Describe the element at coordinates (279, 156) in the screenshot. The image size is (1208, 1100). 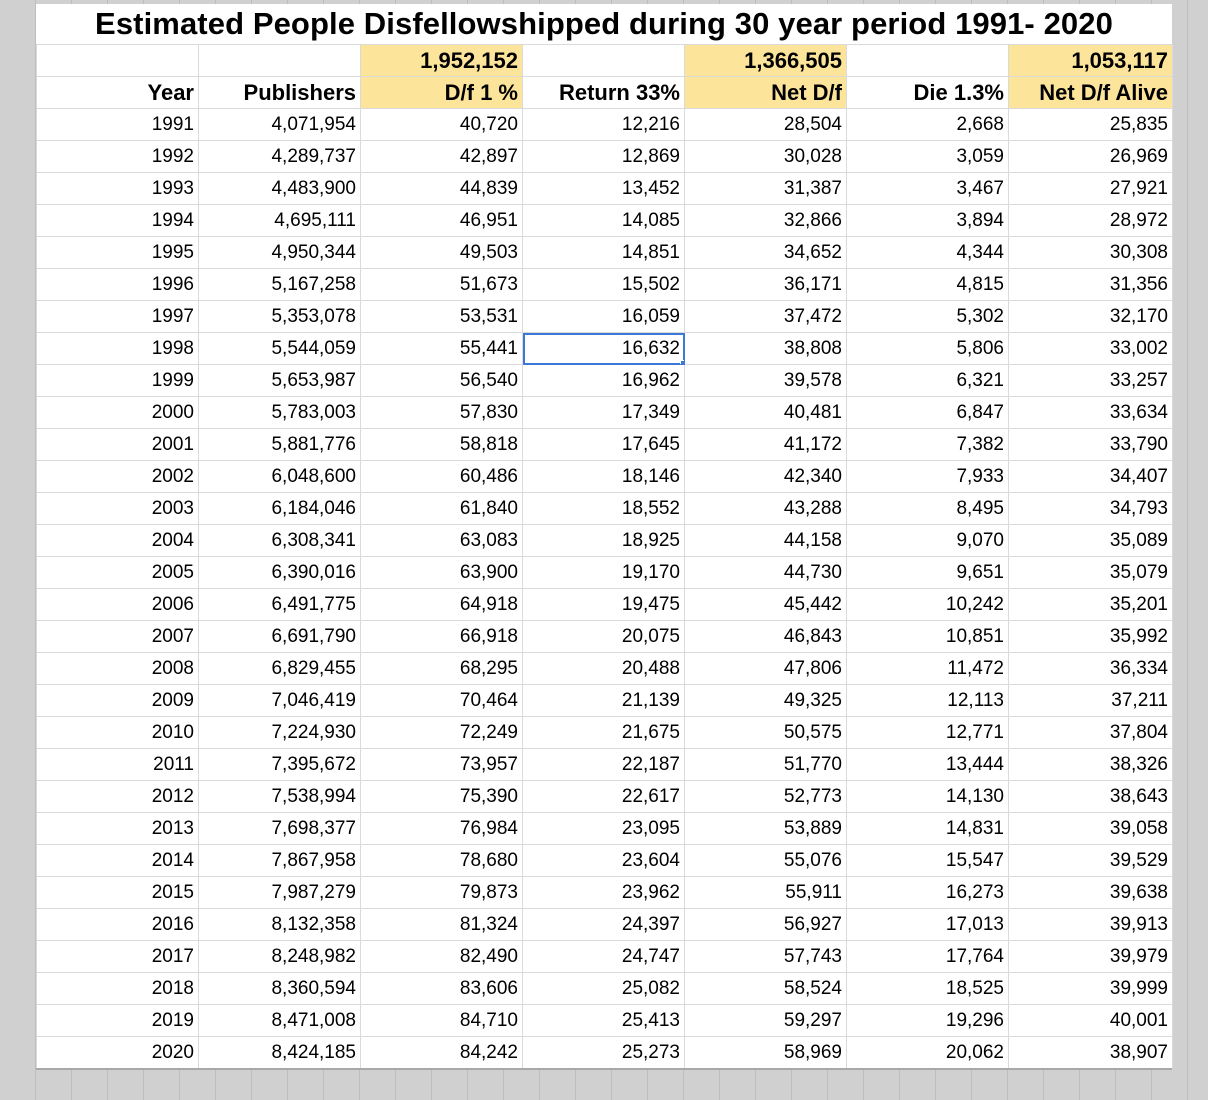
I see `cell-publishers: 4,289,737` at that location.